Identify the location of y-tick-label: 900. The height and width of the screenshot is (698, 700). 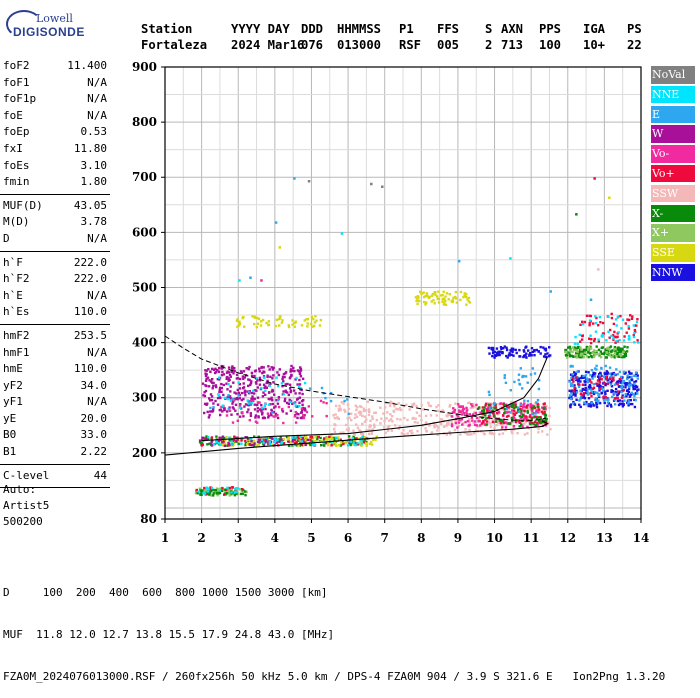
(144, 67).